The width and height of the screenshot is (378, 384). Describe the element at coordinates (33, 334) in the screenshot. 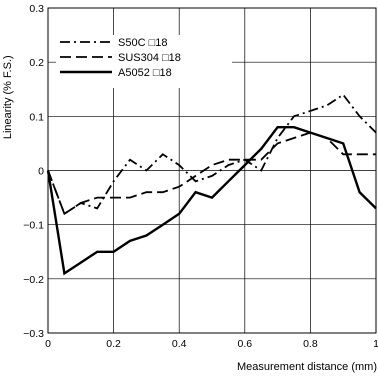

I see `y-tick-label: −0.3` at that location.